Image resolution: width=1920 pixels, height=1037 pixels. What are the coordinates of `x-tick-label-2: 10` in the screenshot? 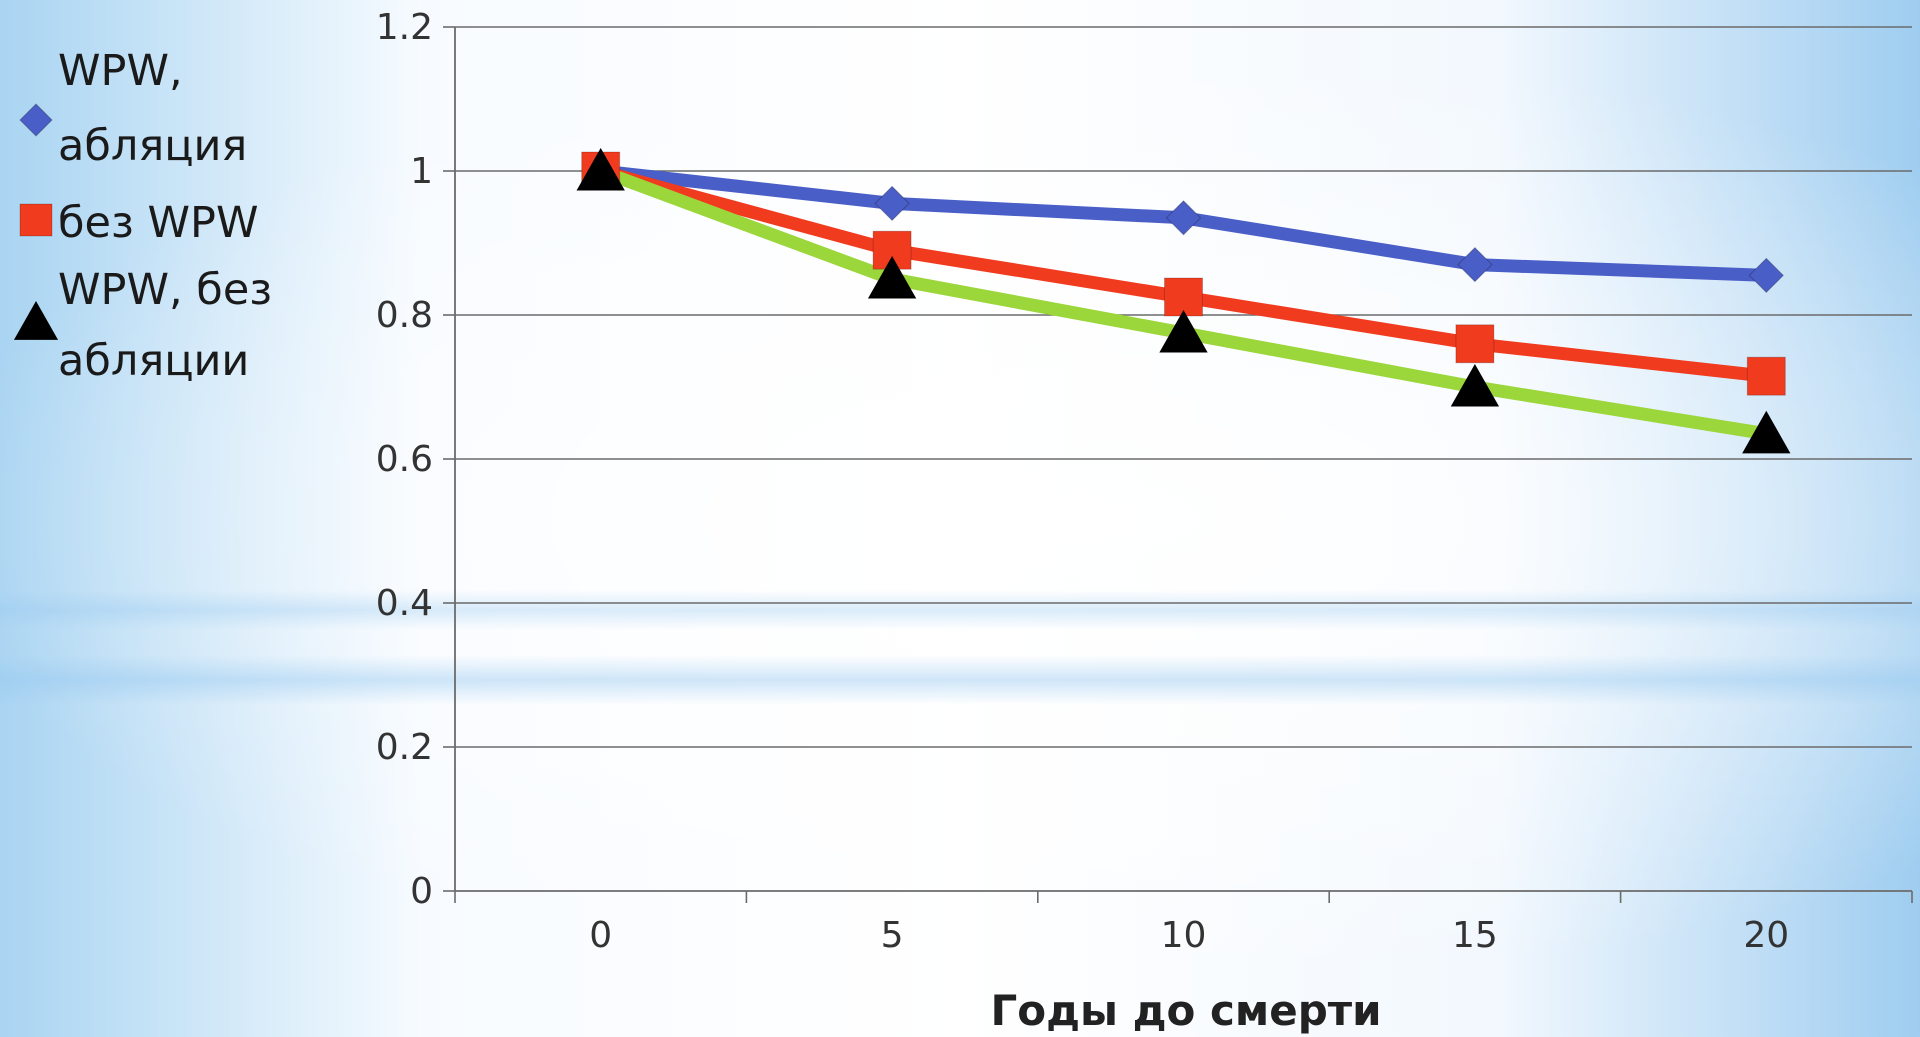 It's located at (1184, 935).